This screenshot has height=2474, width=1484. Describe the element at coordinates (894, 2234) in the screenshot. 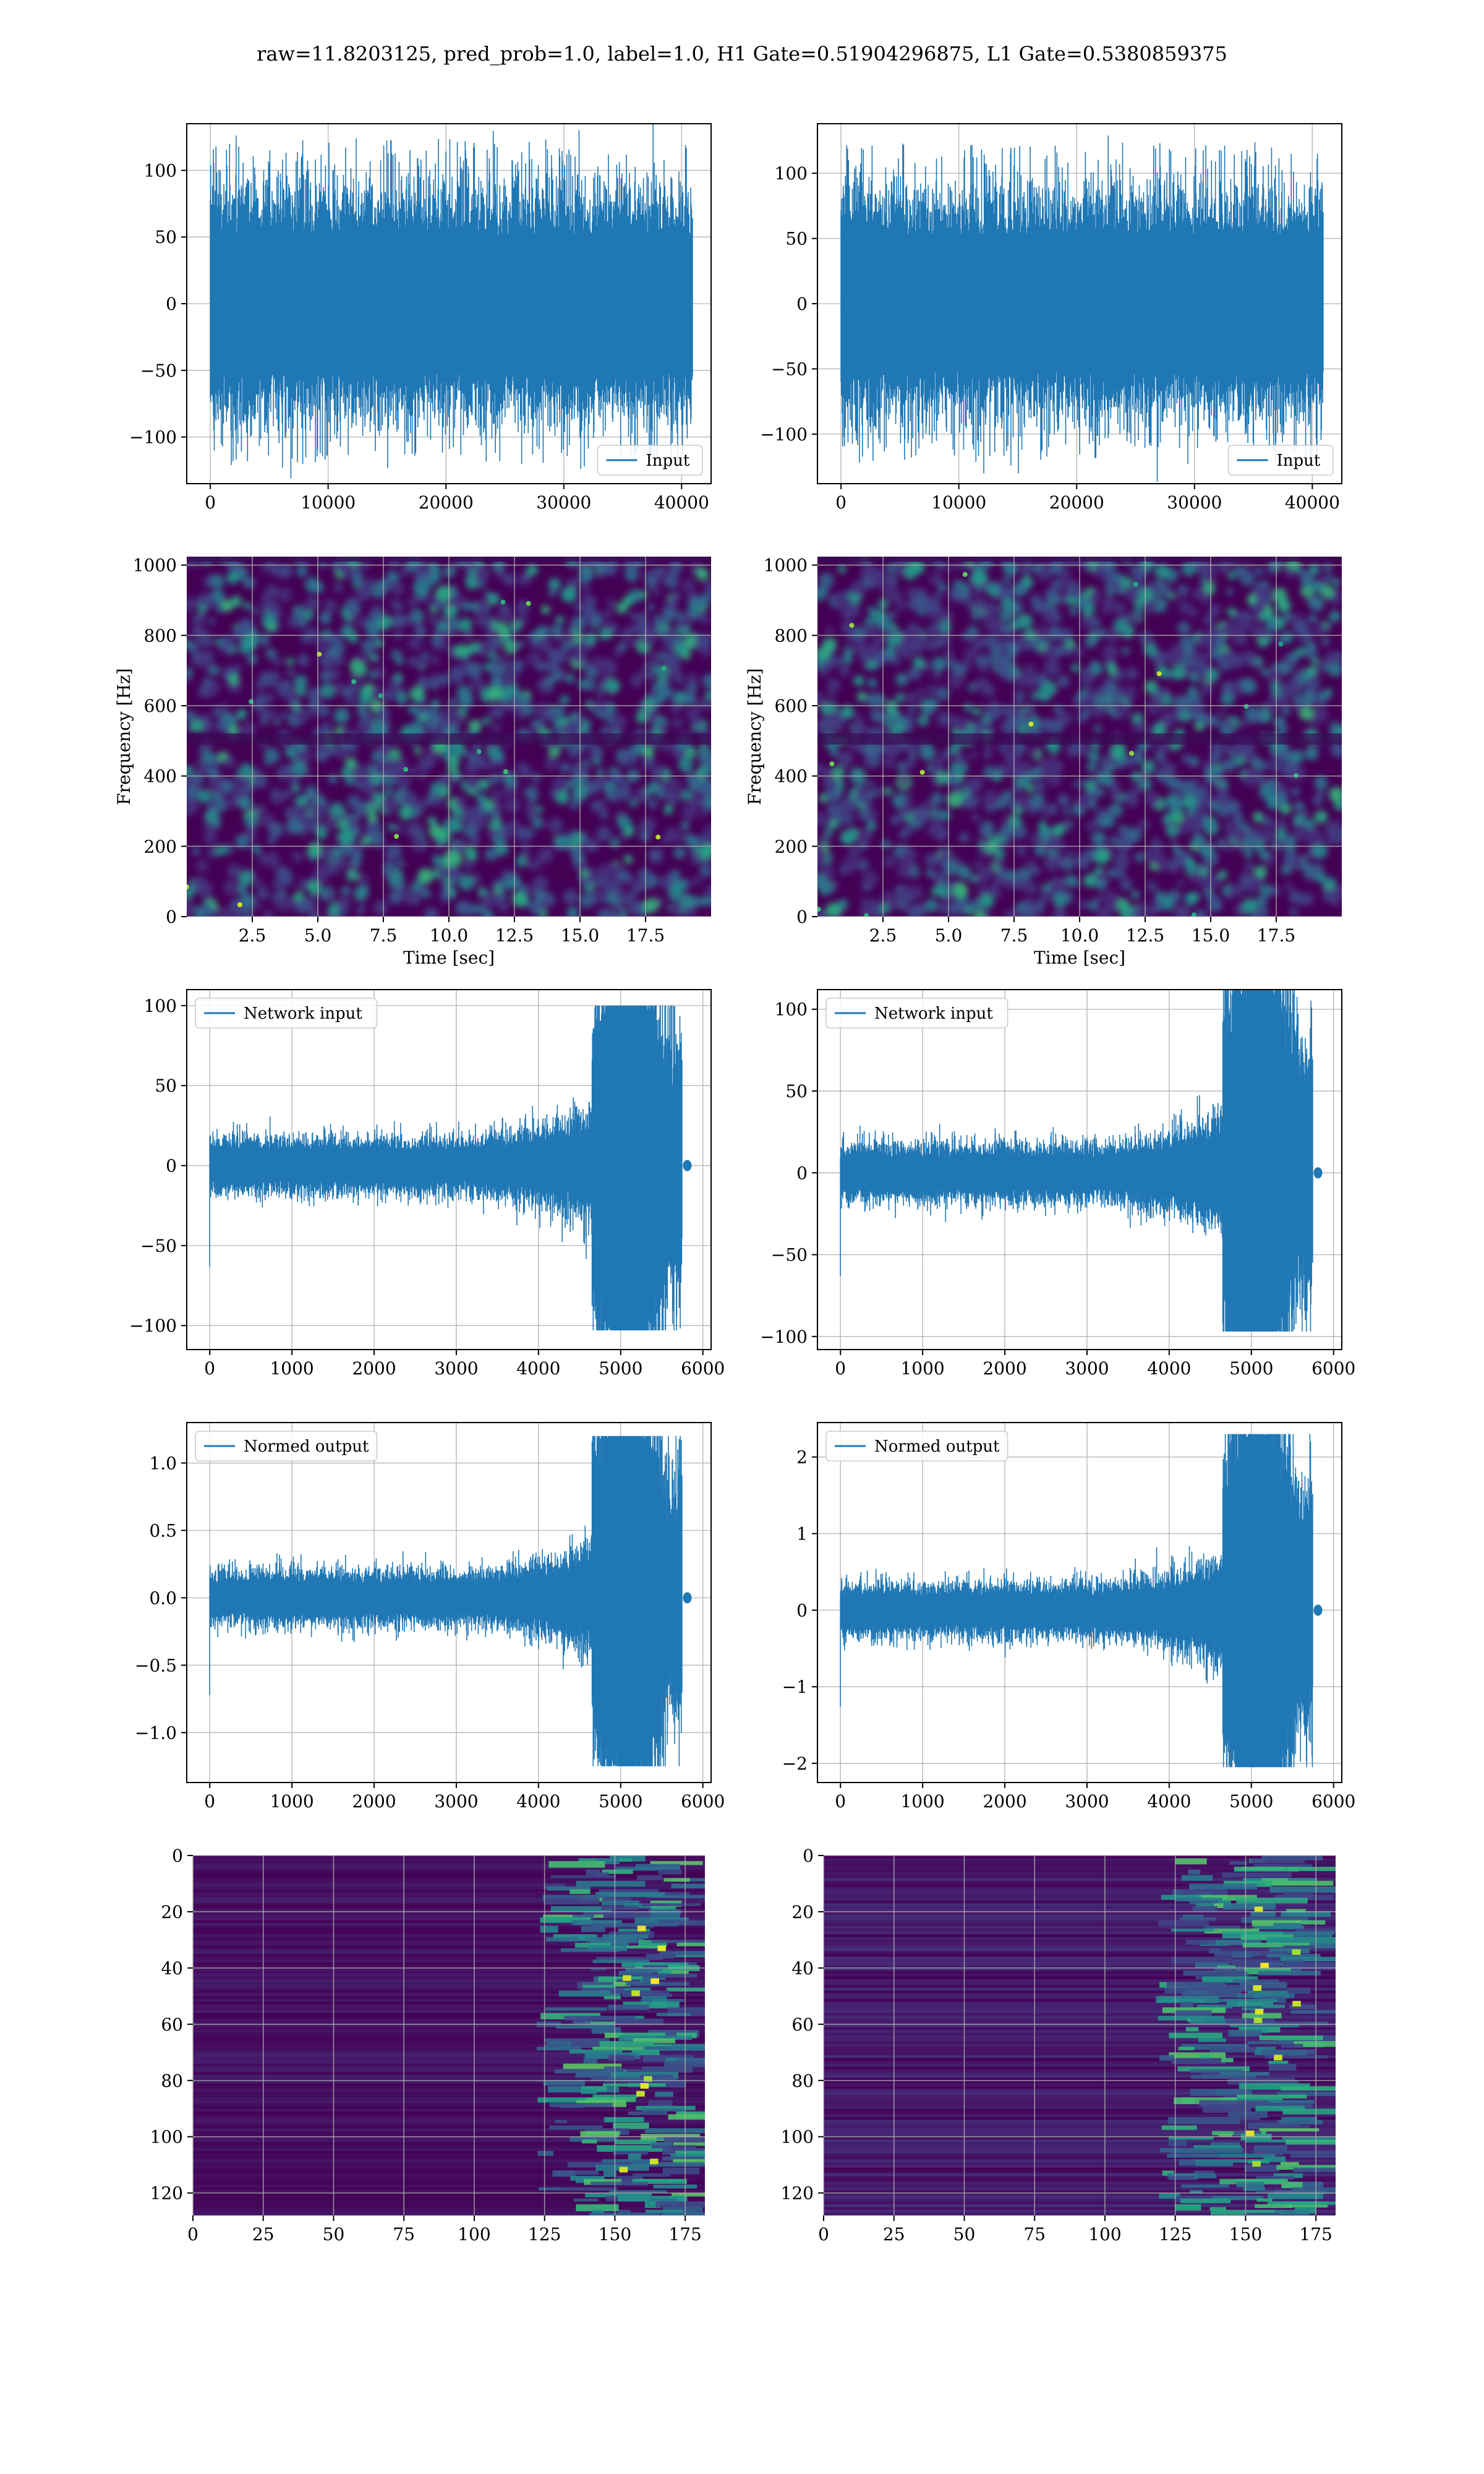

I see `x-tick-label: 25` at that location.